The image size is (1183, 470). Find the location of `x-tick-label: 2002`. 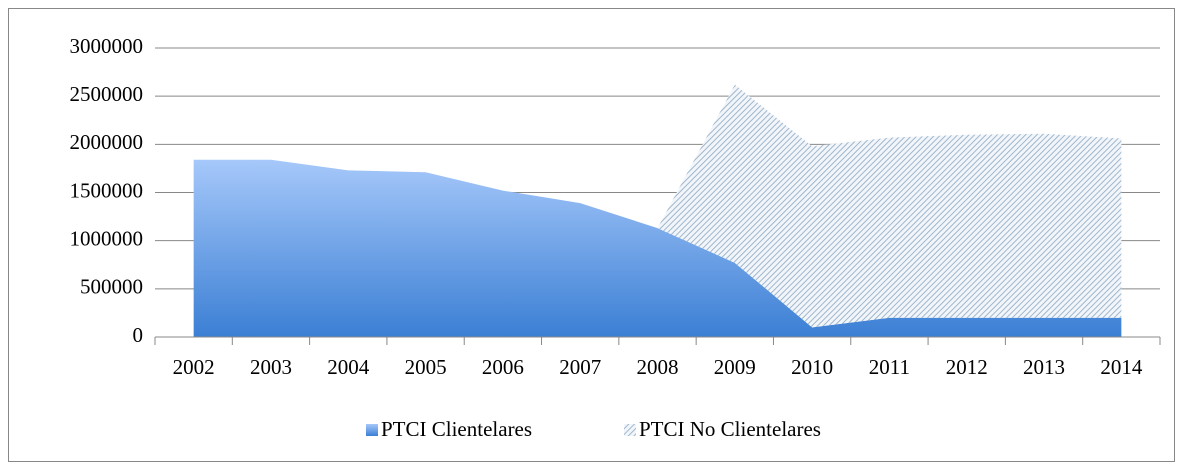

x-tick-label: 2002 is located at coordinates (194, 367).